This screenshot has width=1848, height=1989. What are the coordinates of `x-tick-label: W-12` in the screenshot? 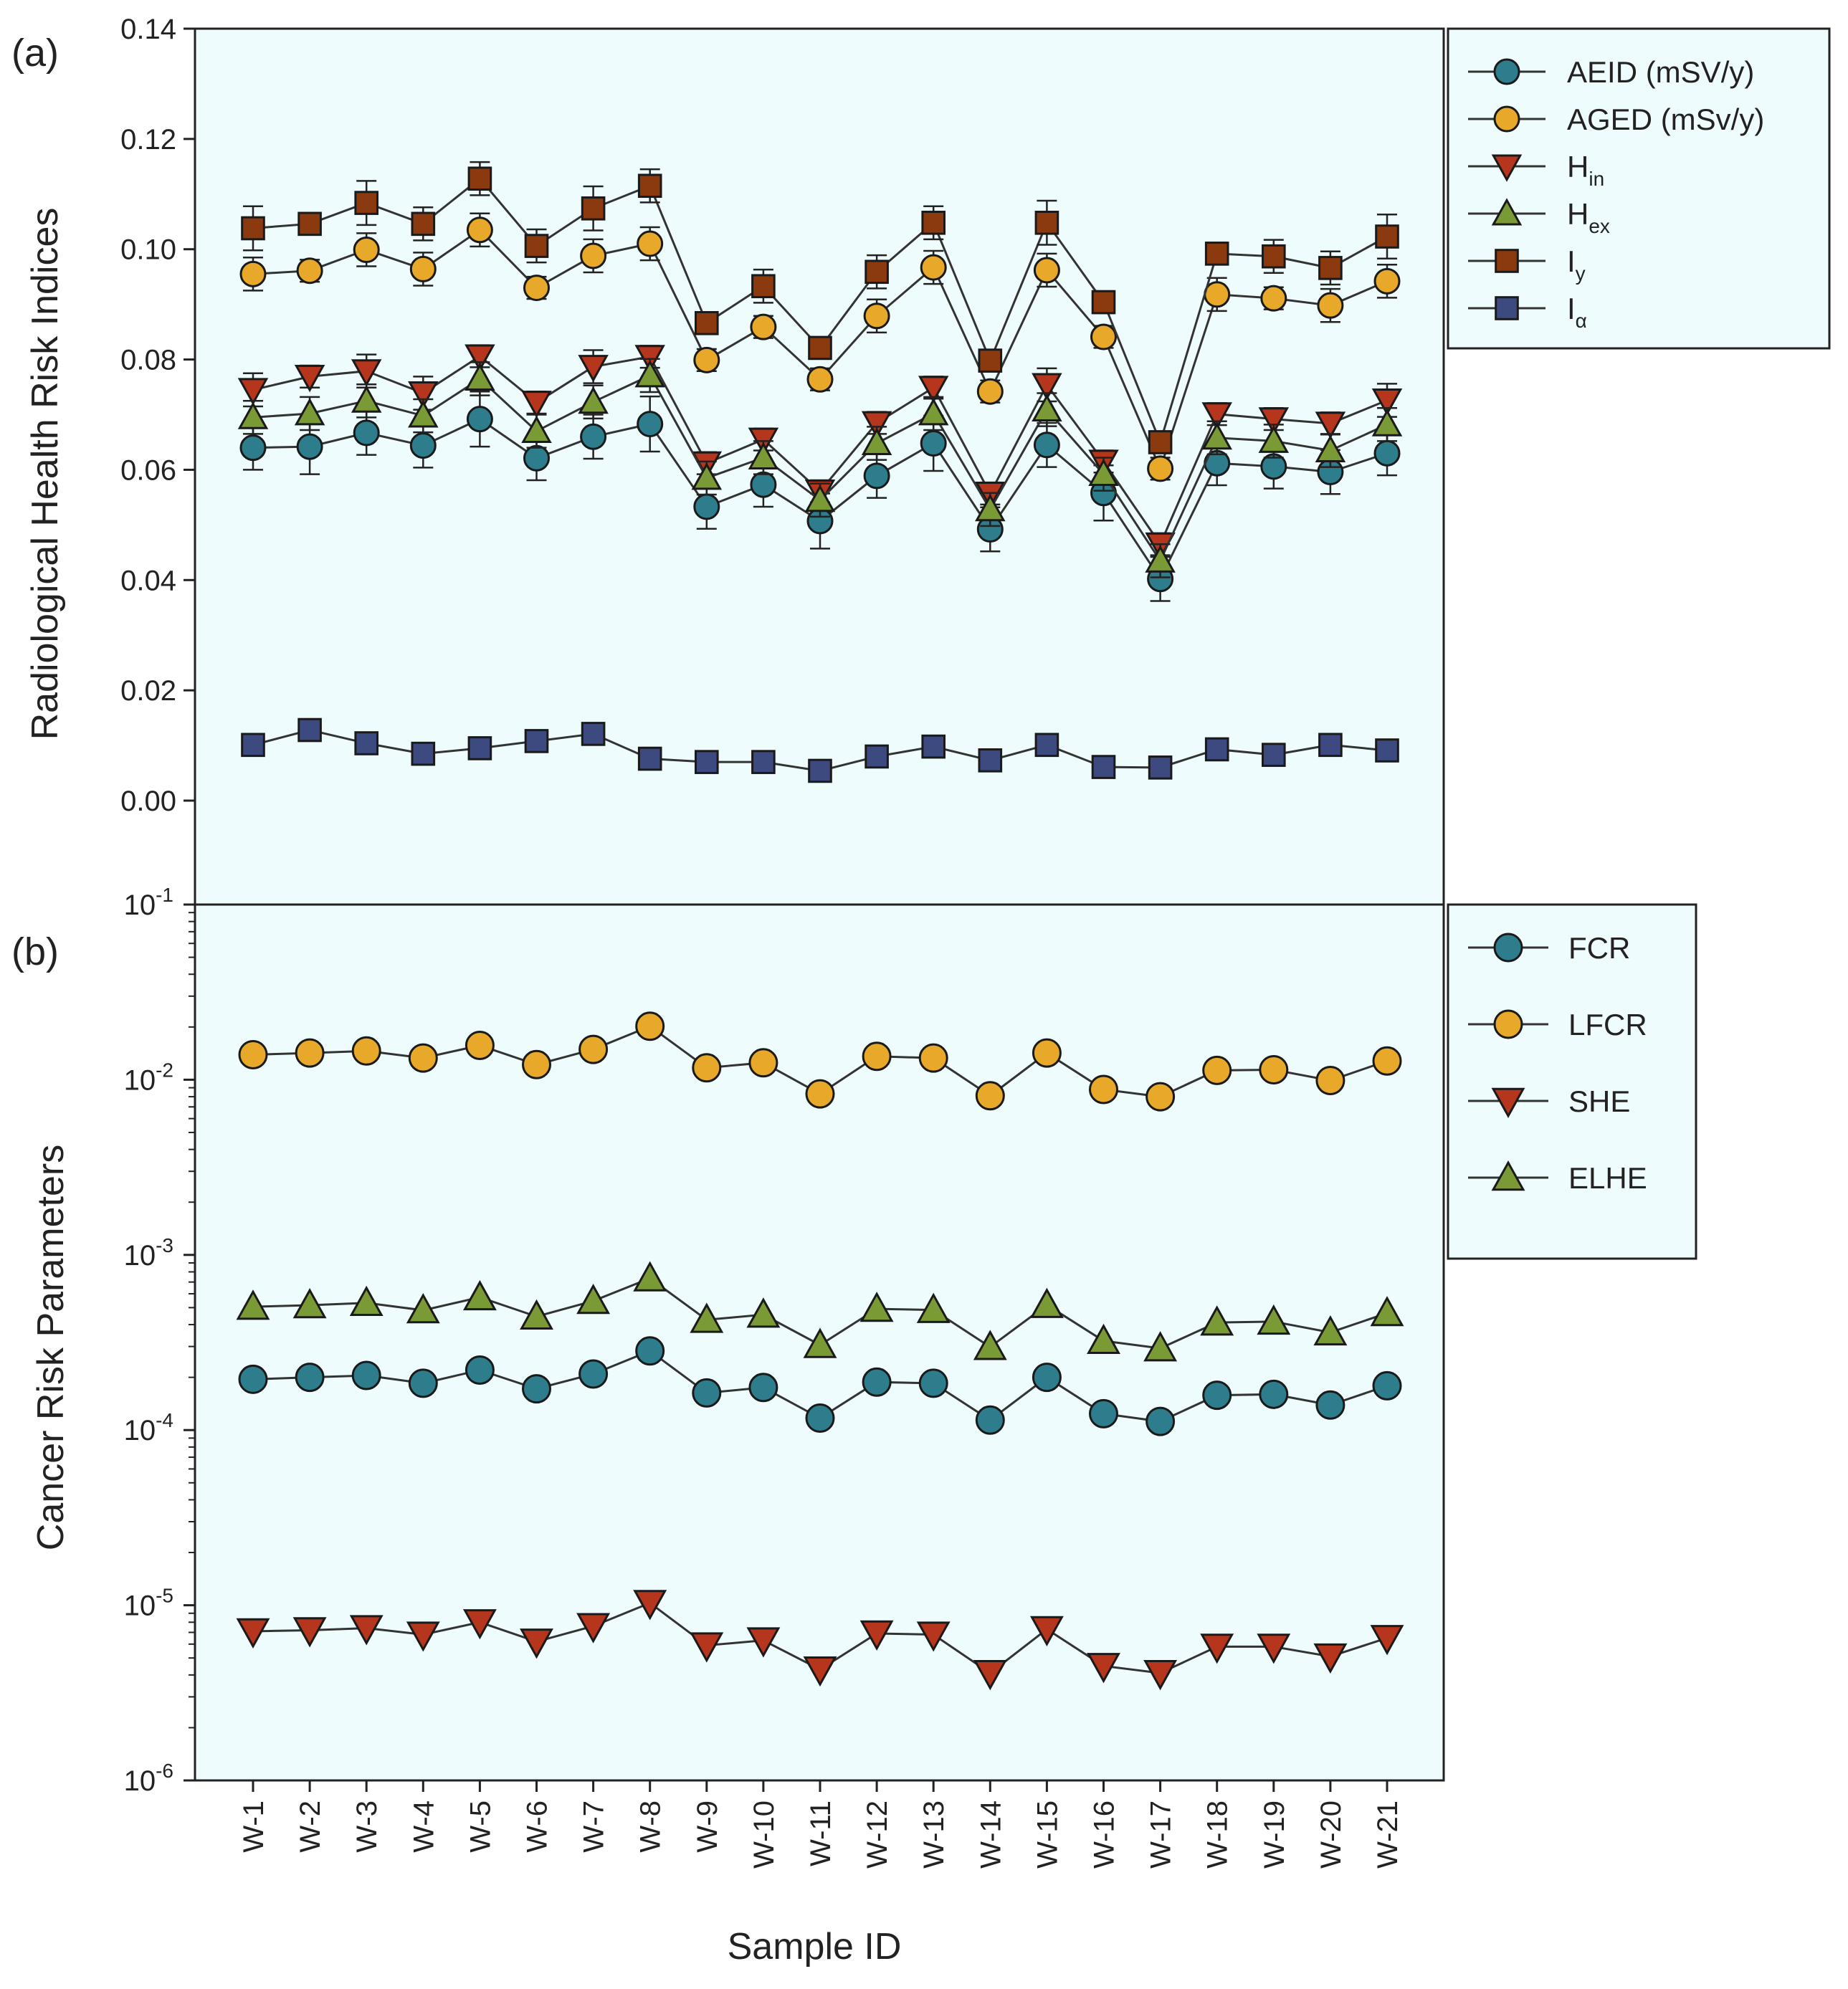 It's located at (878, 1834).